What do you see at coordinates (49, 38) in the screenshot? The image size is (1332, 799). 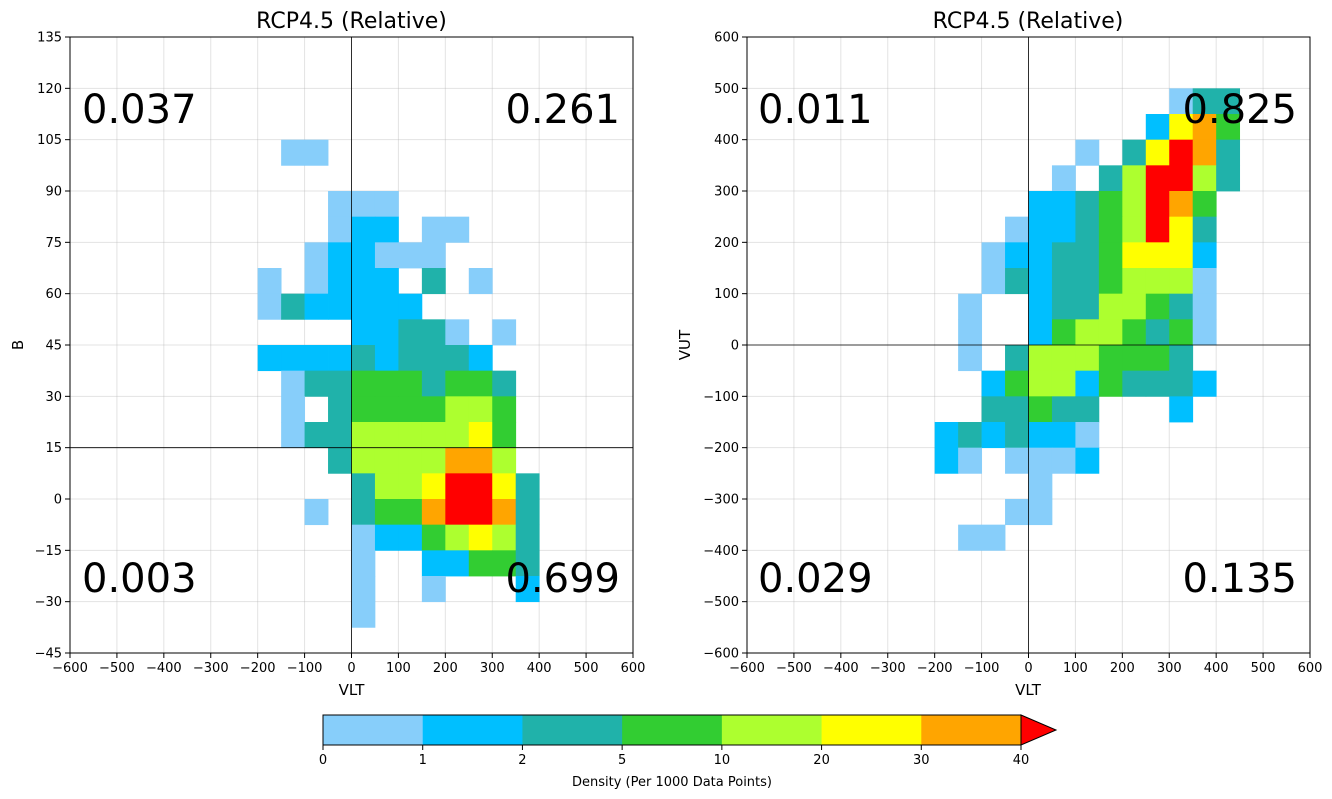 I see `y-tick-label: 135` at bounding box center [49, 38].